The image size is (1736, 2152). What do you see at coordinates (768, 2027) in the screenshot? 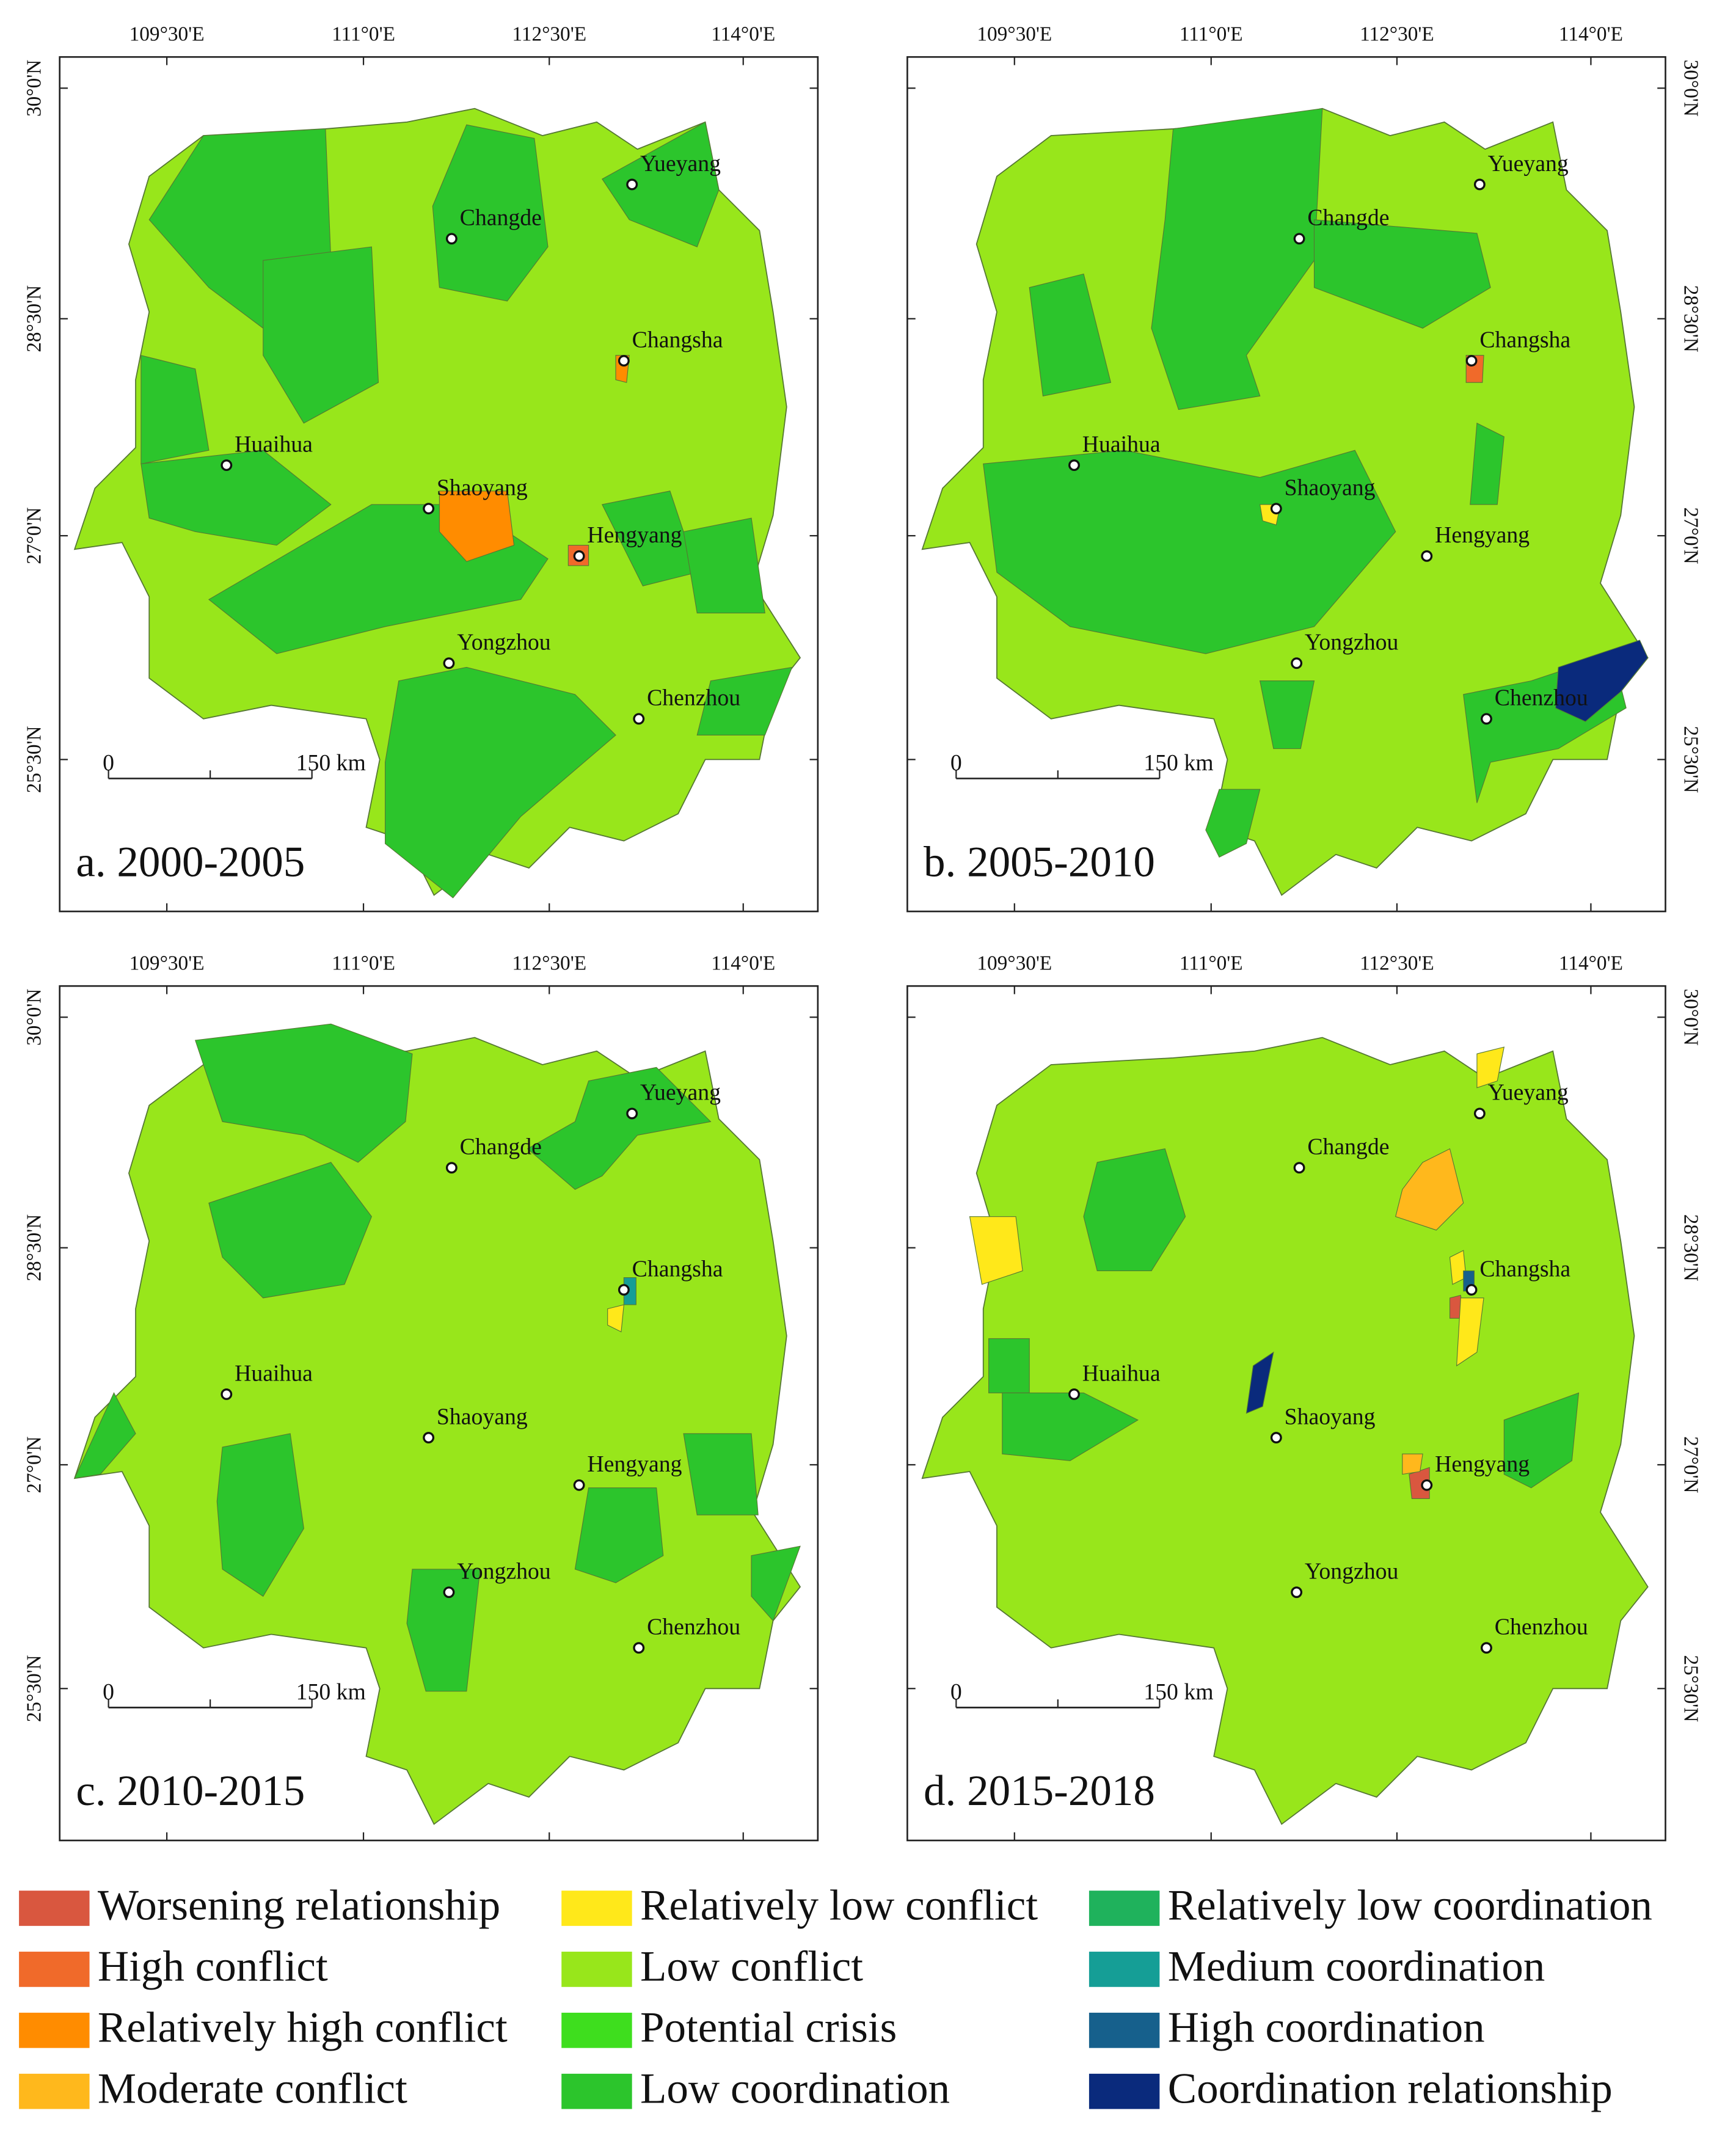
I see `legend-label: Potential crisis` at bounding box center [768, 2027].